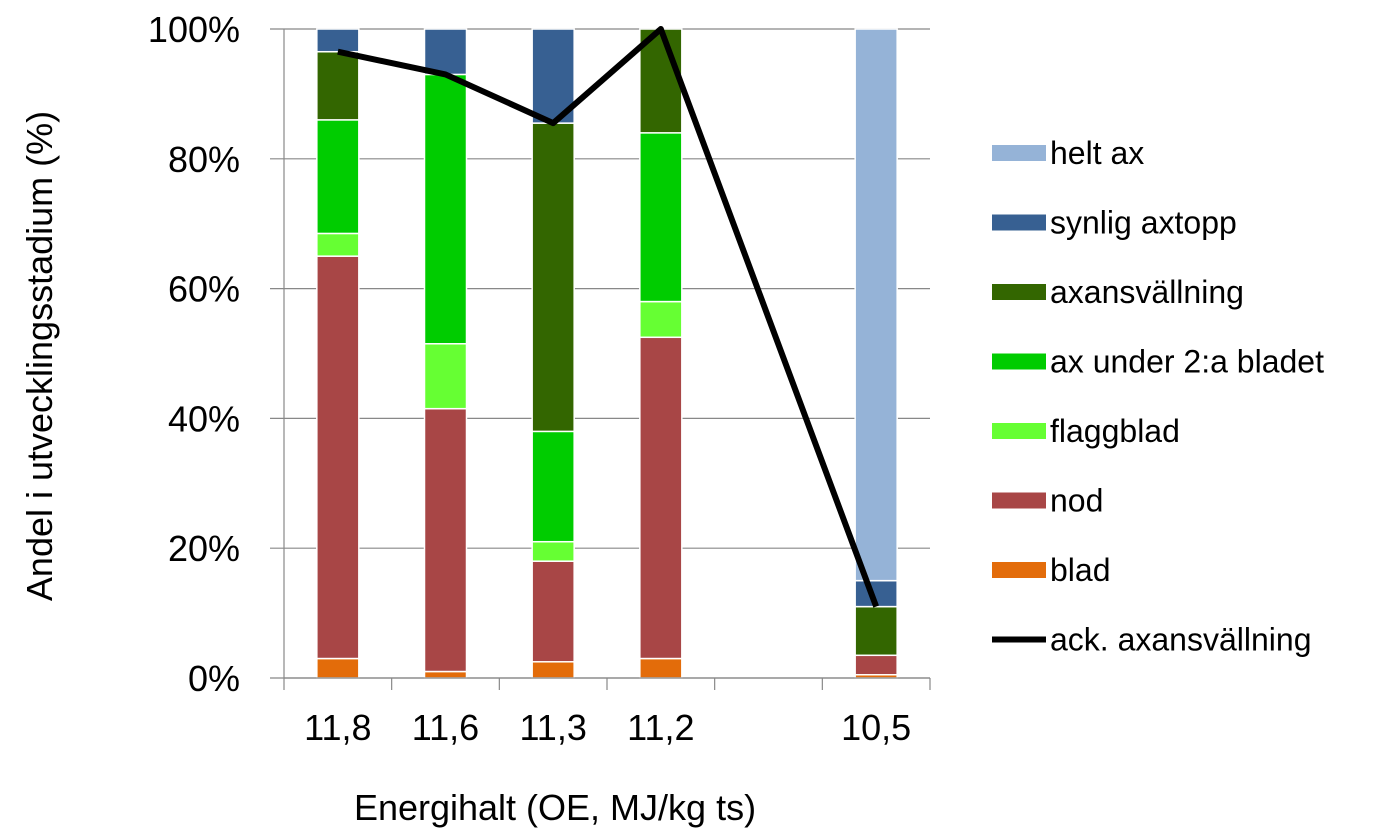  Describe the element at coordinates (204, 159) in the screenshot. I see `y-tick-label: 80%` at that location.